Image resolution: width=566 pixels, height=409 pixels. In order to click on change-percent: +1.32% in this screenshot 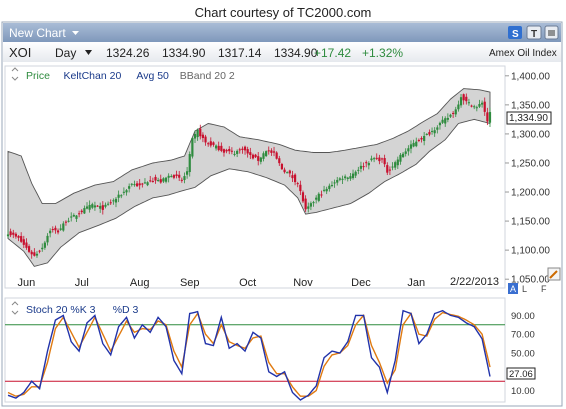, I will do `click(382, 53)`.